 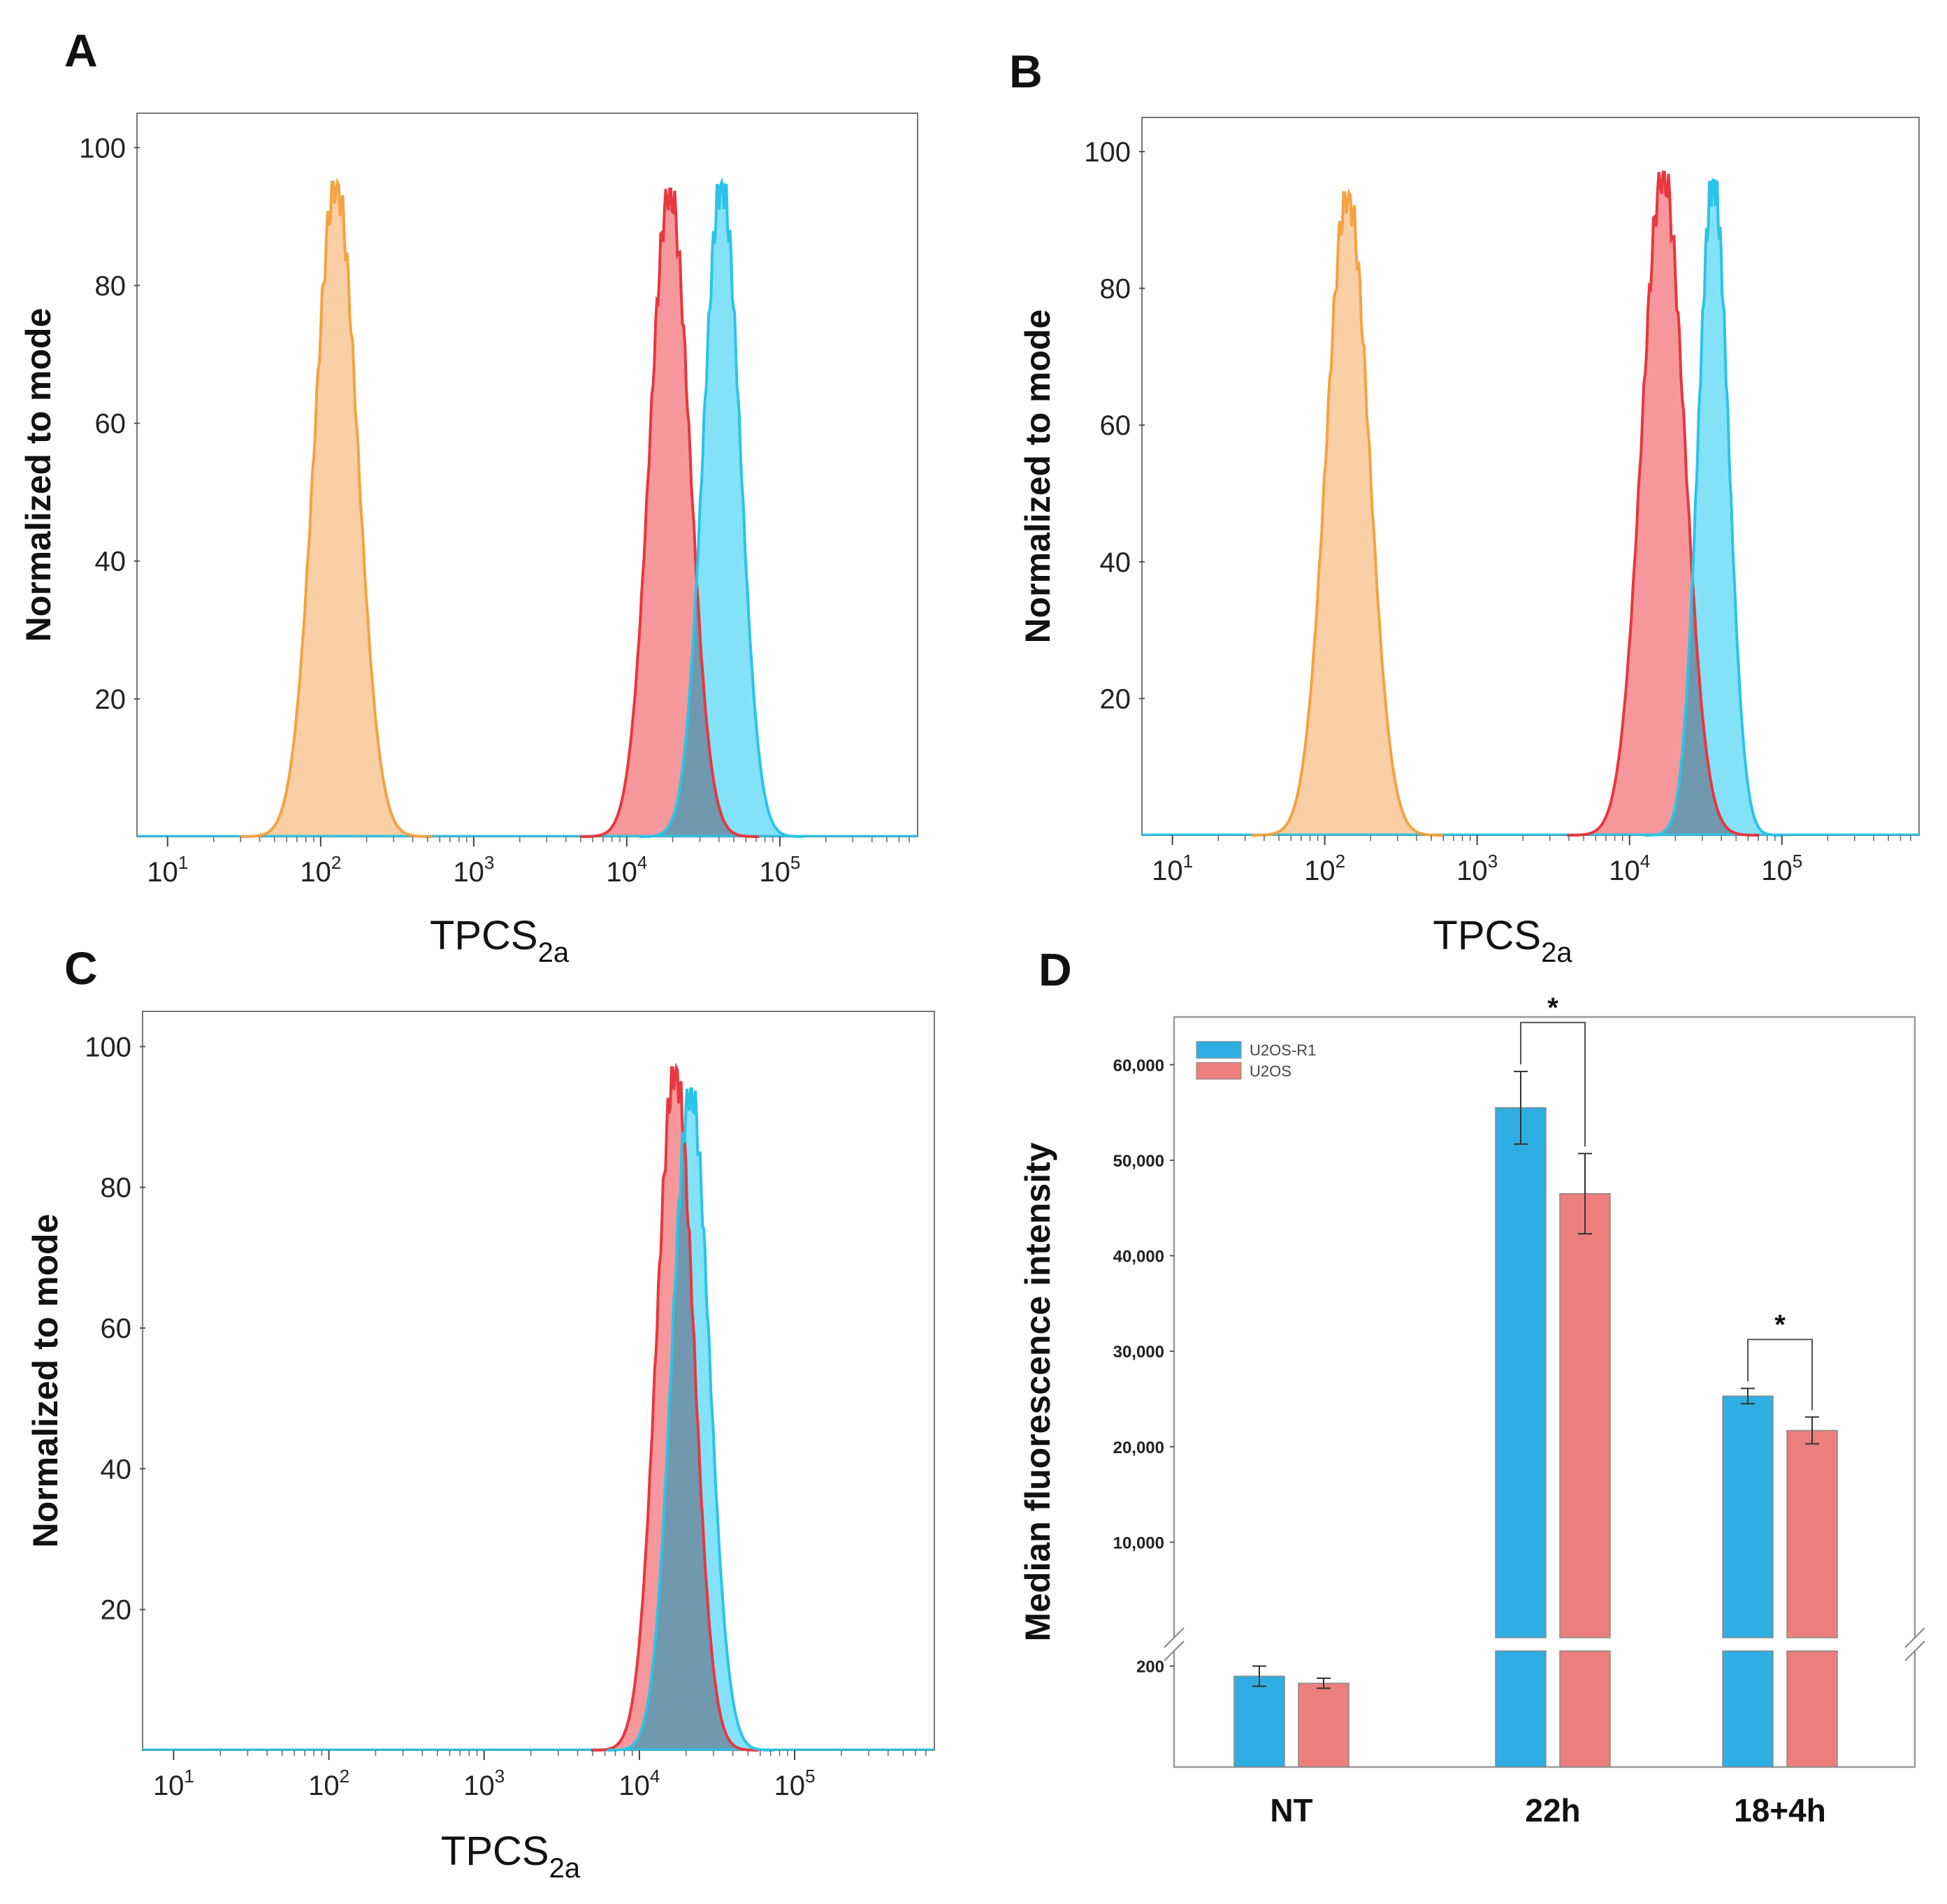 What do you see at coordinates (810, 1776) in the screenshot?
I see `x-tick-exponent: 5` at bounding box center [810, 1776].